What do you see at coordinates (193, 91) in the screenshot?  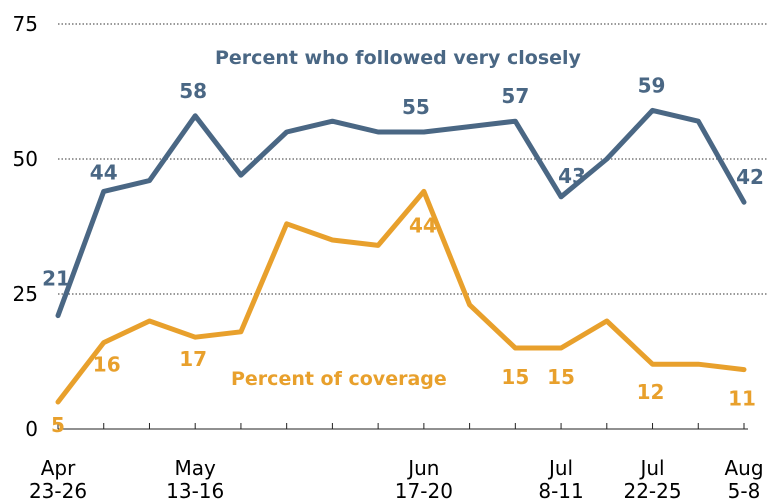 I see `data-label-s0-3: 58` at bounding box center [193, 91].